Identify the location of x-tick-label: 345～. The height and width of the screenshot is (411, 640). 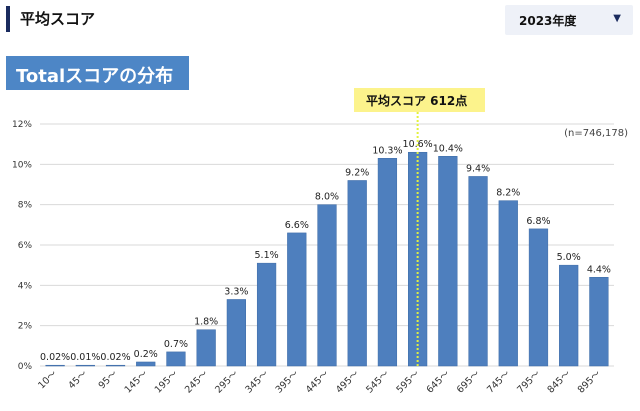
(257, 382).